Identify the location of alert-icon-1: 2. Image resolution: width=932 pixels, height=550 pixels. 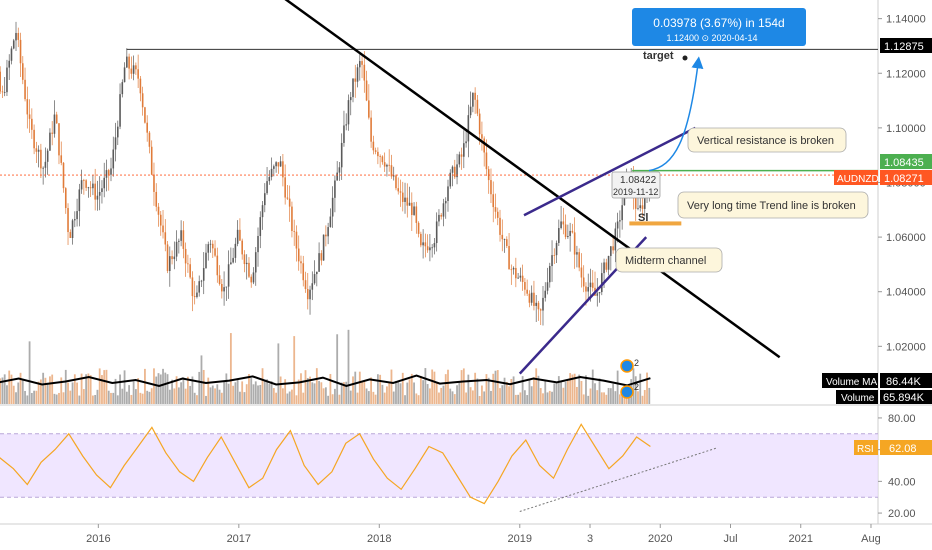
(629, 365).